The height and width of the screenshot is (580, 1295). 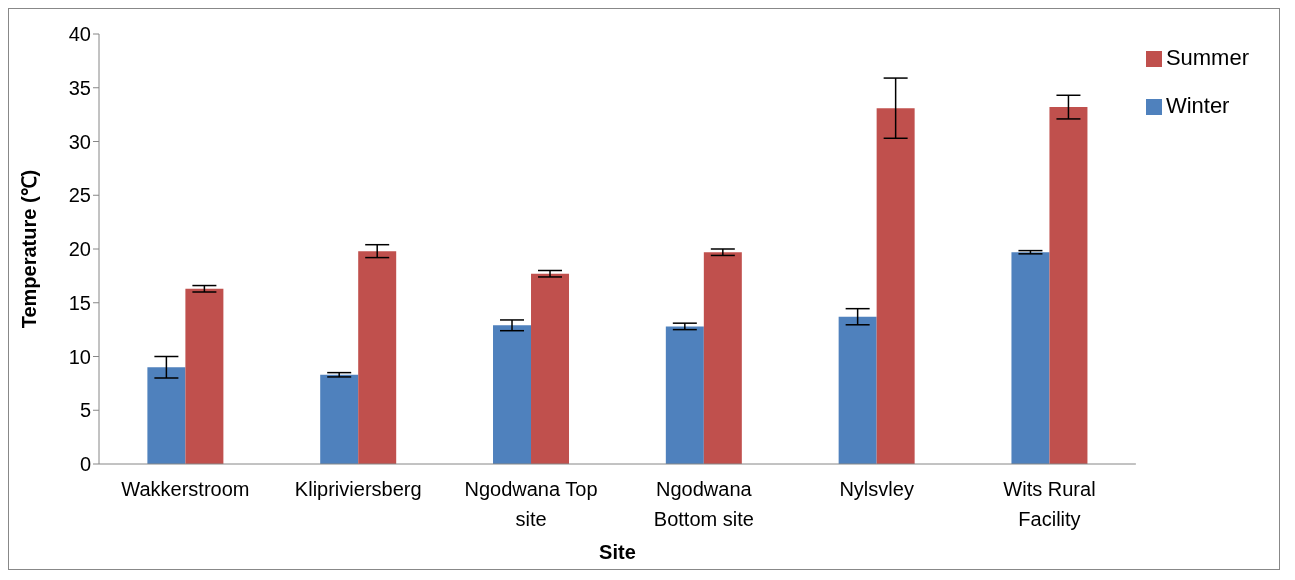 What do you see at coordinates (79, 34) in the screenshot?
I see `y-tick-label: 40` at bounding box center [79, 34].